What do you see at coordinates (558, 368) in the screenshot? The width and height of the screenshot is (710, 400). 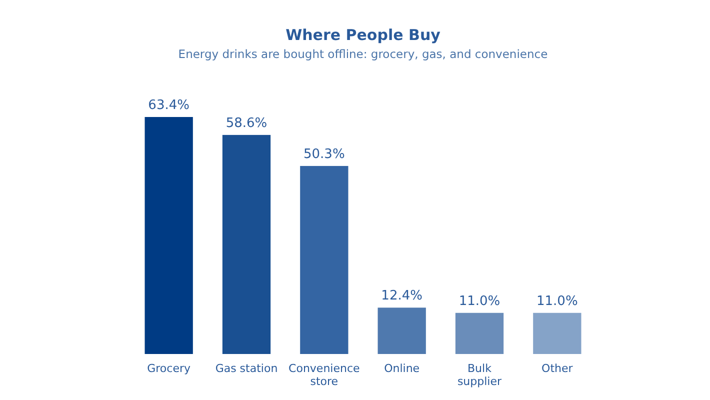 I see `x-tick-label: Other` at bounding box center [558, 368].